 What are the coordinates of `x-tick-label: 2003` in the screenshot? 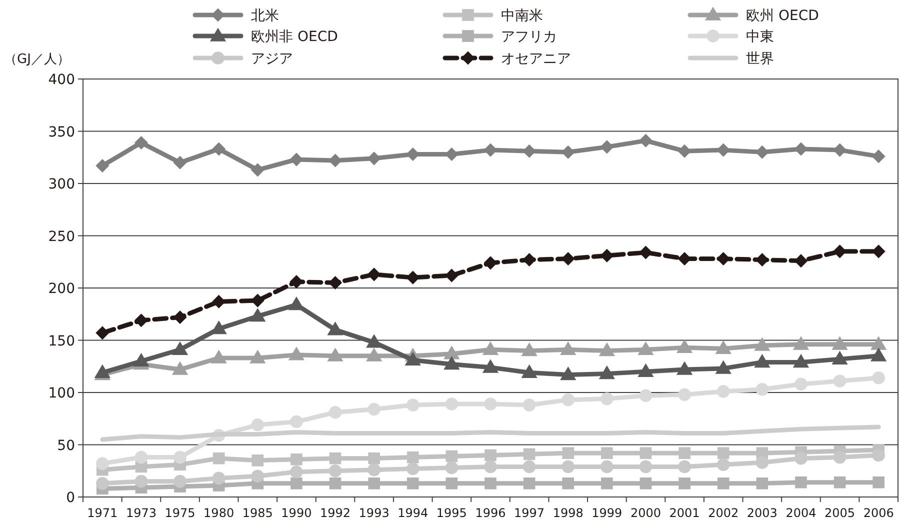 It's located at (762, 513).